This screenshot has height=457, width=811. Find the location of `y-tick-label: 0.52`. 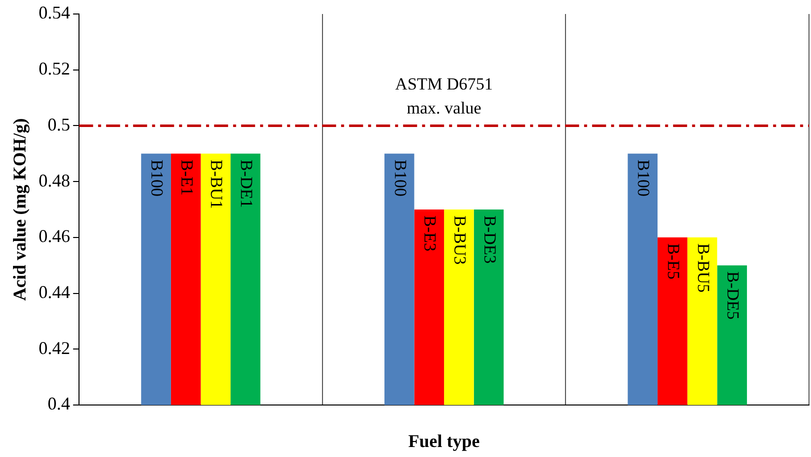

y-tick-label: 0.52 is located at coordinates (54, 68).